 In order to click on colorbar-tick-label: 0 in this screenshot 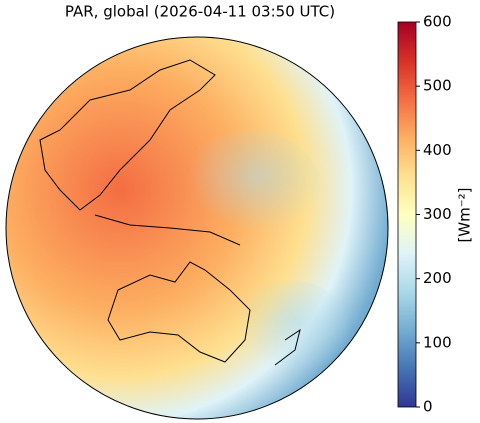, I will do `click(428, 407)`.